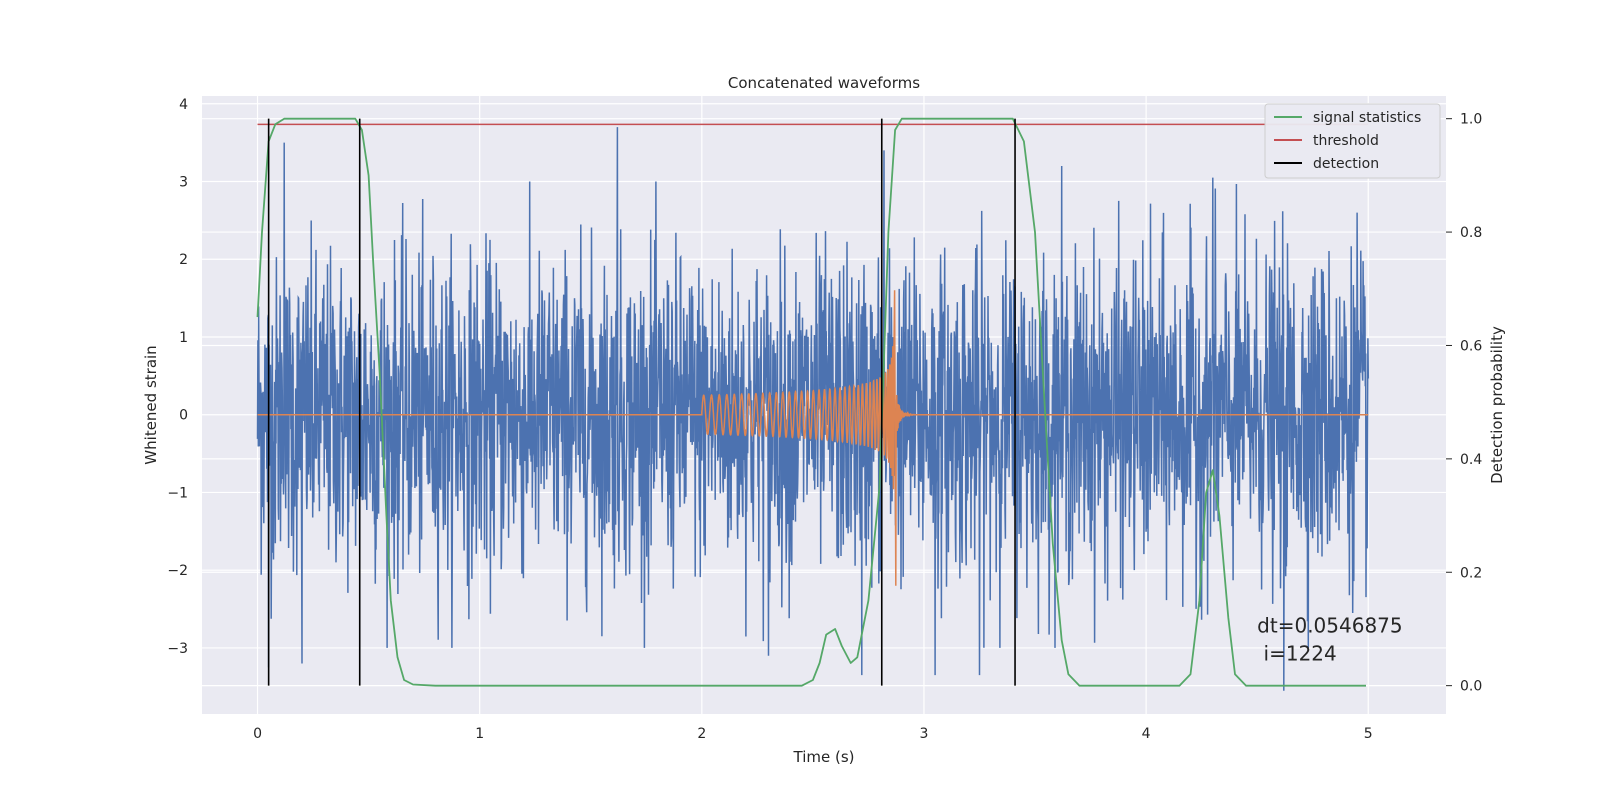  I want to click on y-tick-label: 0, so click(183, 416).